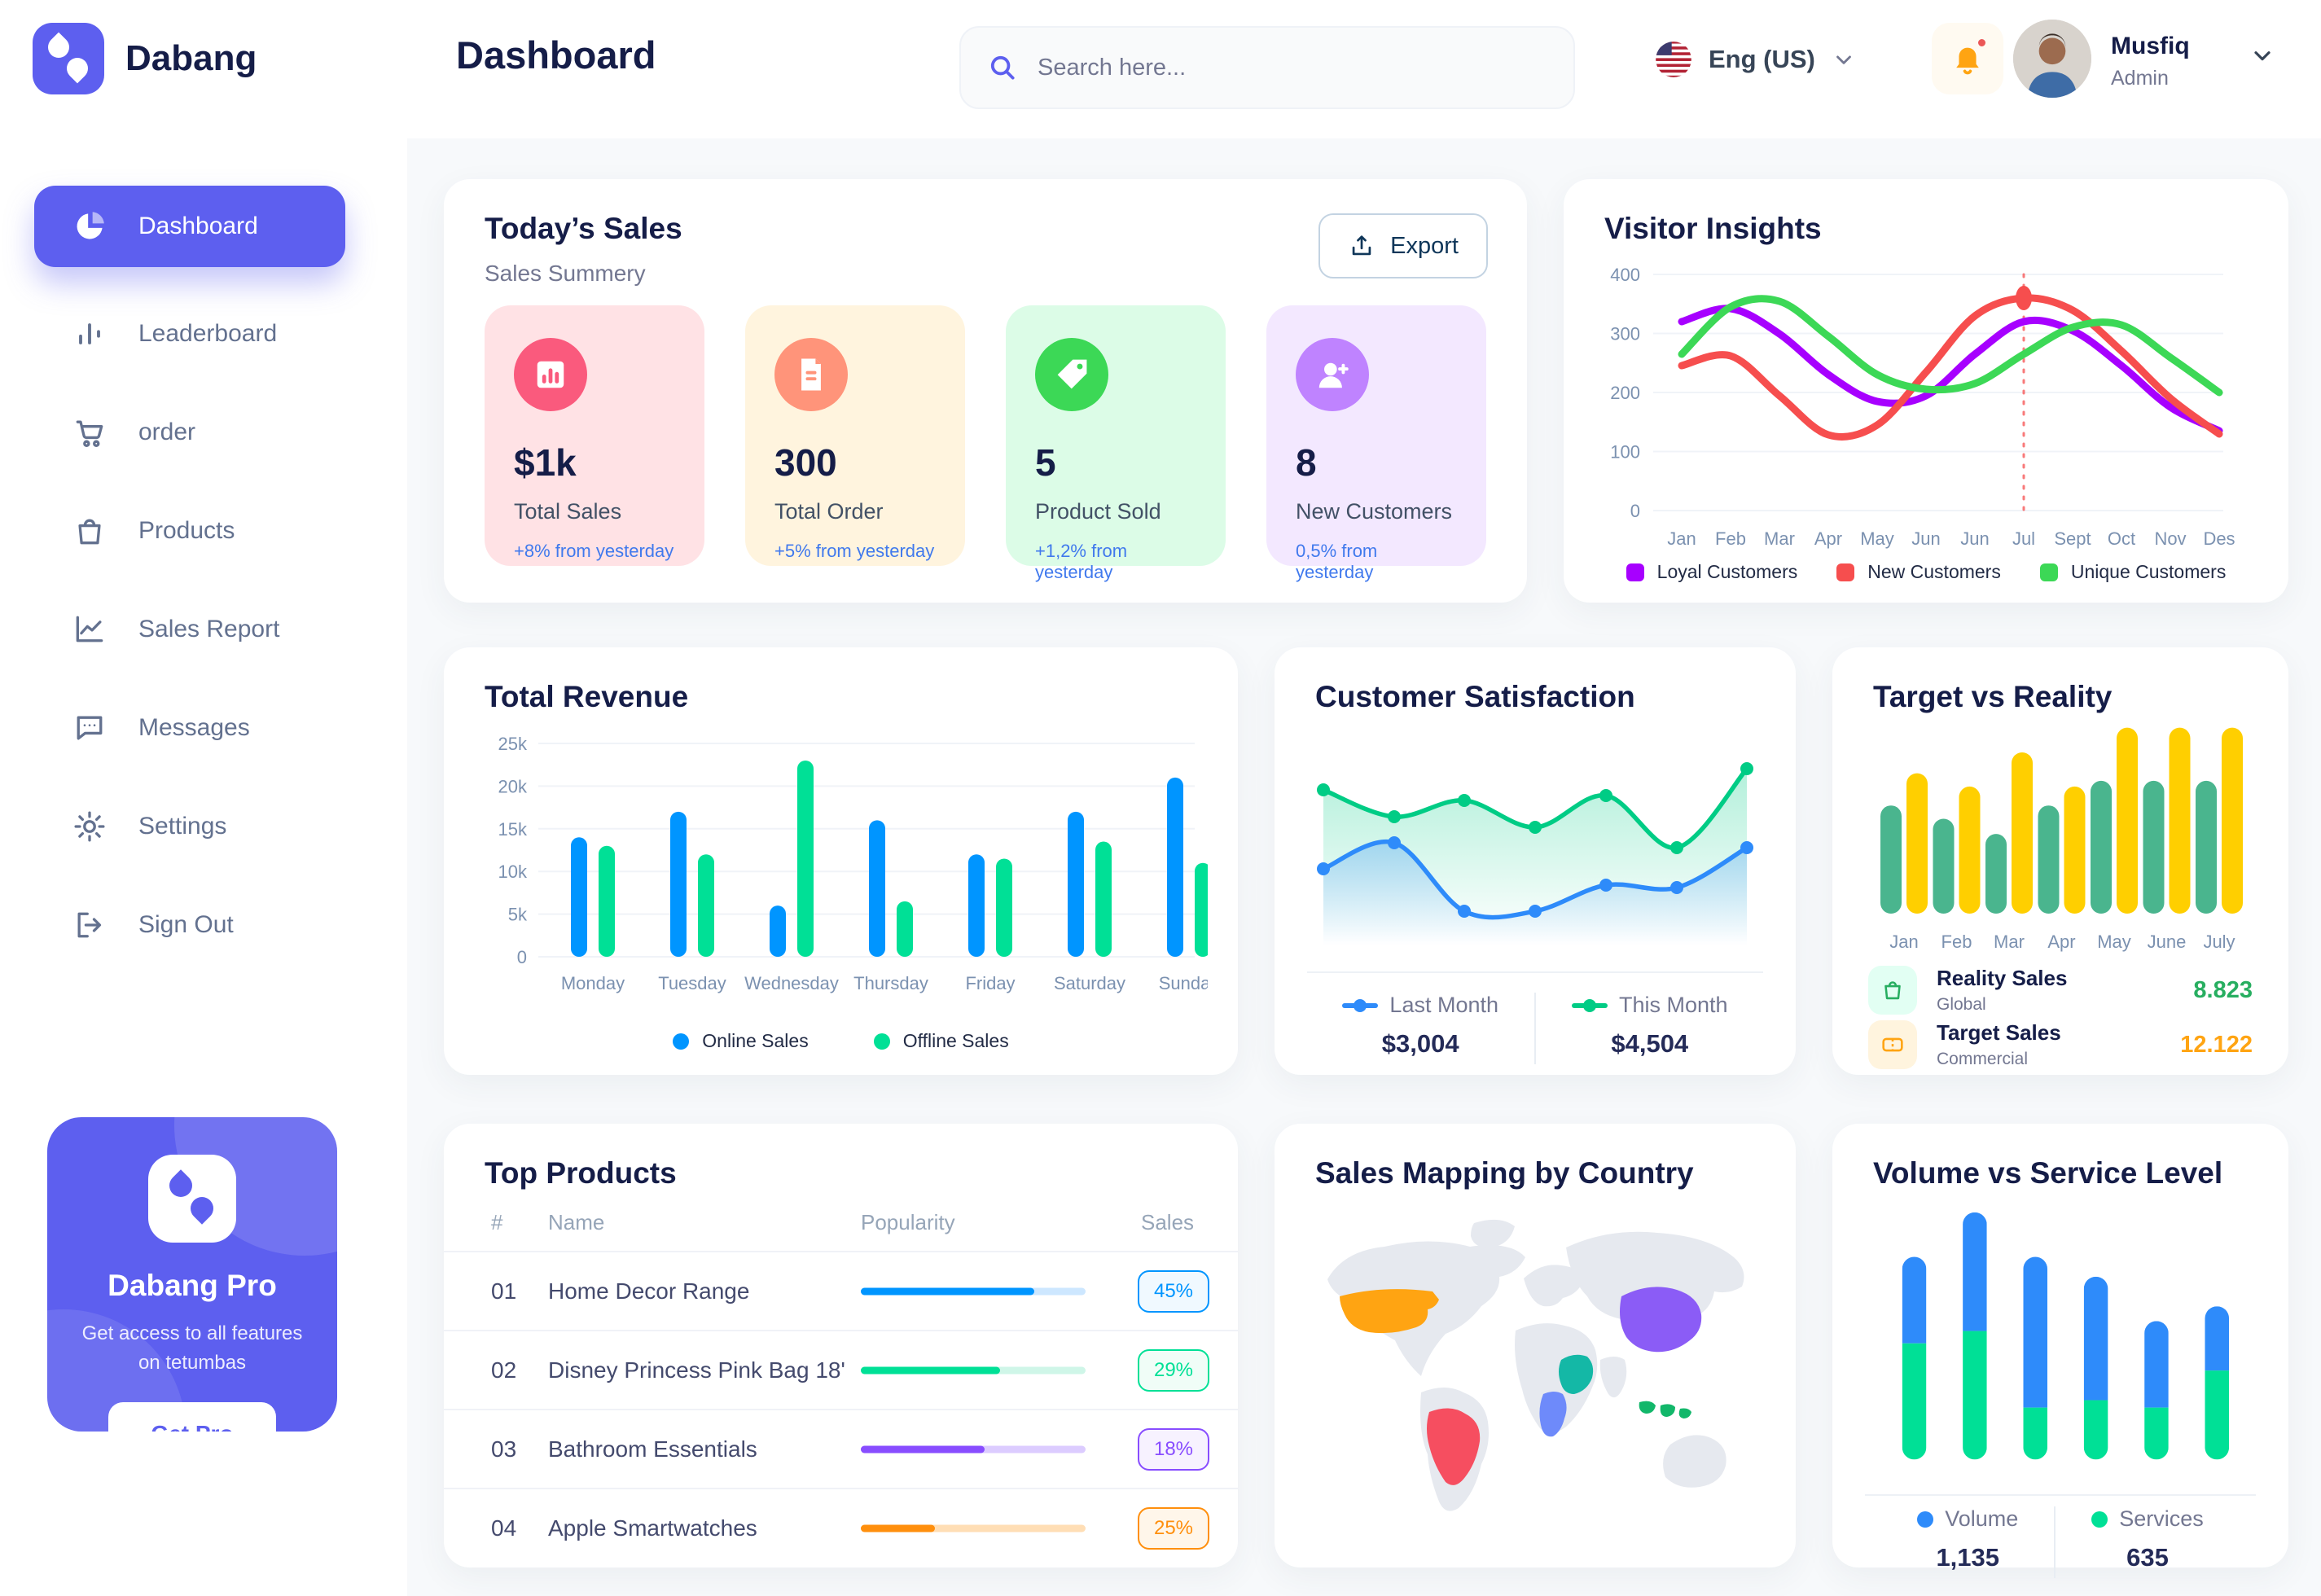 Image resolution: width=2321 pixels, height=1596 pixels. Describe the element at coordinates (1292, 67) in the screenshot. I see `search-input` at that location.